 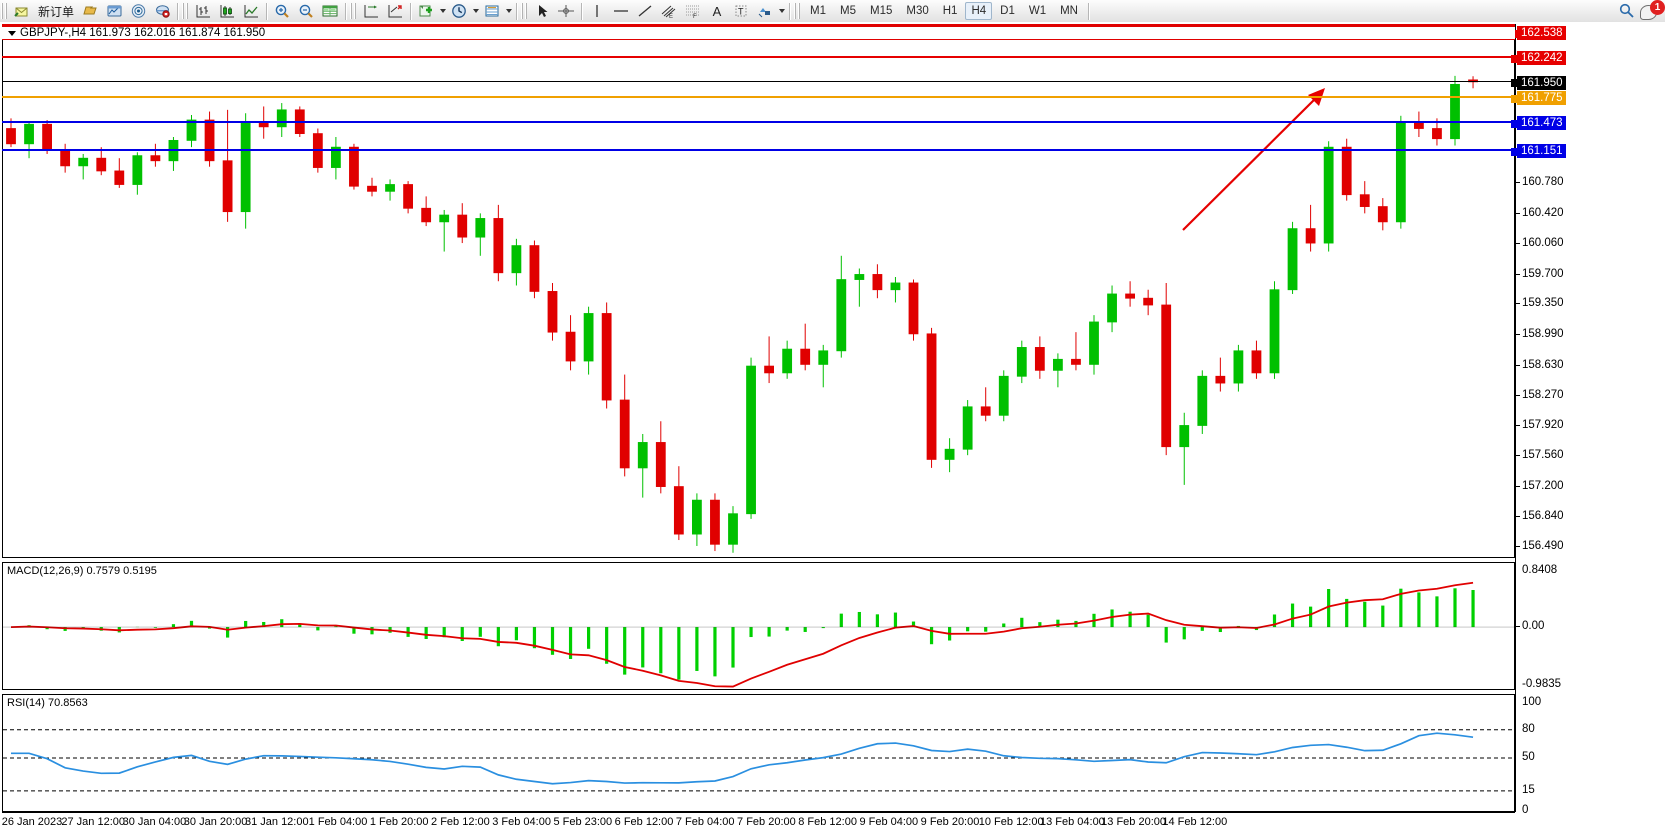 What do you see at coordinates (758, 760) in the screenshot?
I see `rsi-plot` at bounding box center [758, 760].